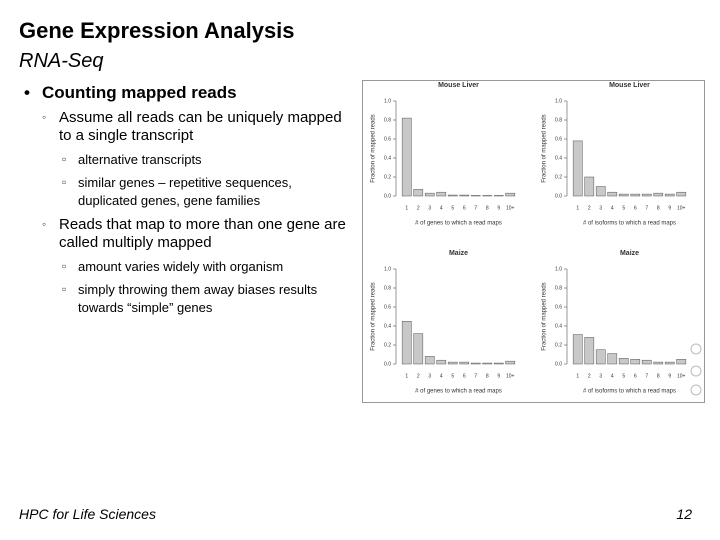  I want to click on slide-title: Gene Expression Analysis, so click(157, 30).